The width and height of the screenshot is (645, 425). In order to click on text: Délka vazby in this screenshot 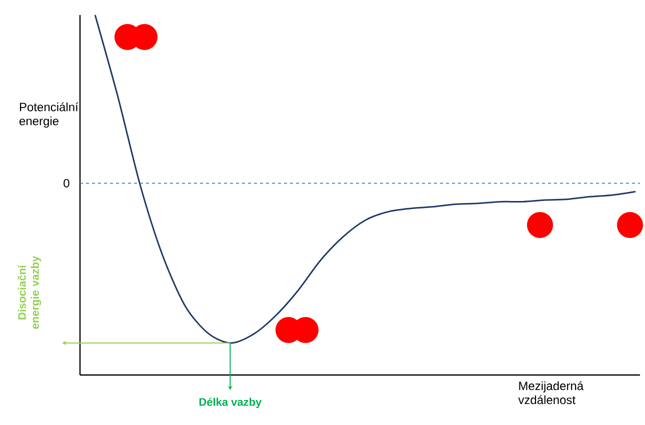, I will do `click(230, 403)`.